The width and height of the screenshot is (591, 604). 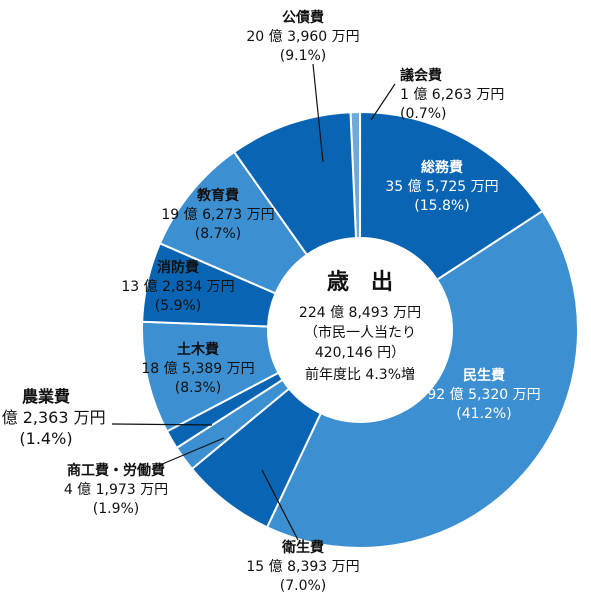 I want to click on slice-label-amount-gikai: 1 億 6,263 万円, so click(x=452, y=95).